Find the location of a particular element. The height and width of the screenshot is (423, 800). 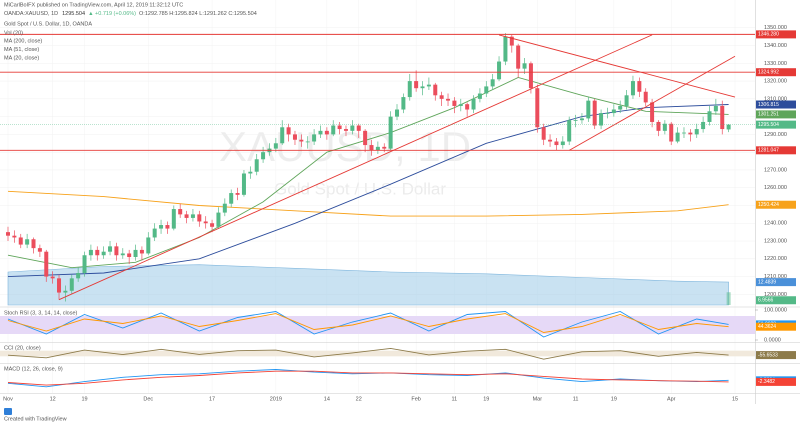

y-tick-label: 1350.000 is located at coordinates (775, 28).